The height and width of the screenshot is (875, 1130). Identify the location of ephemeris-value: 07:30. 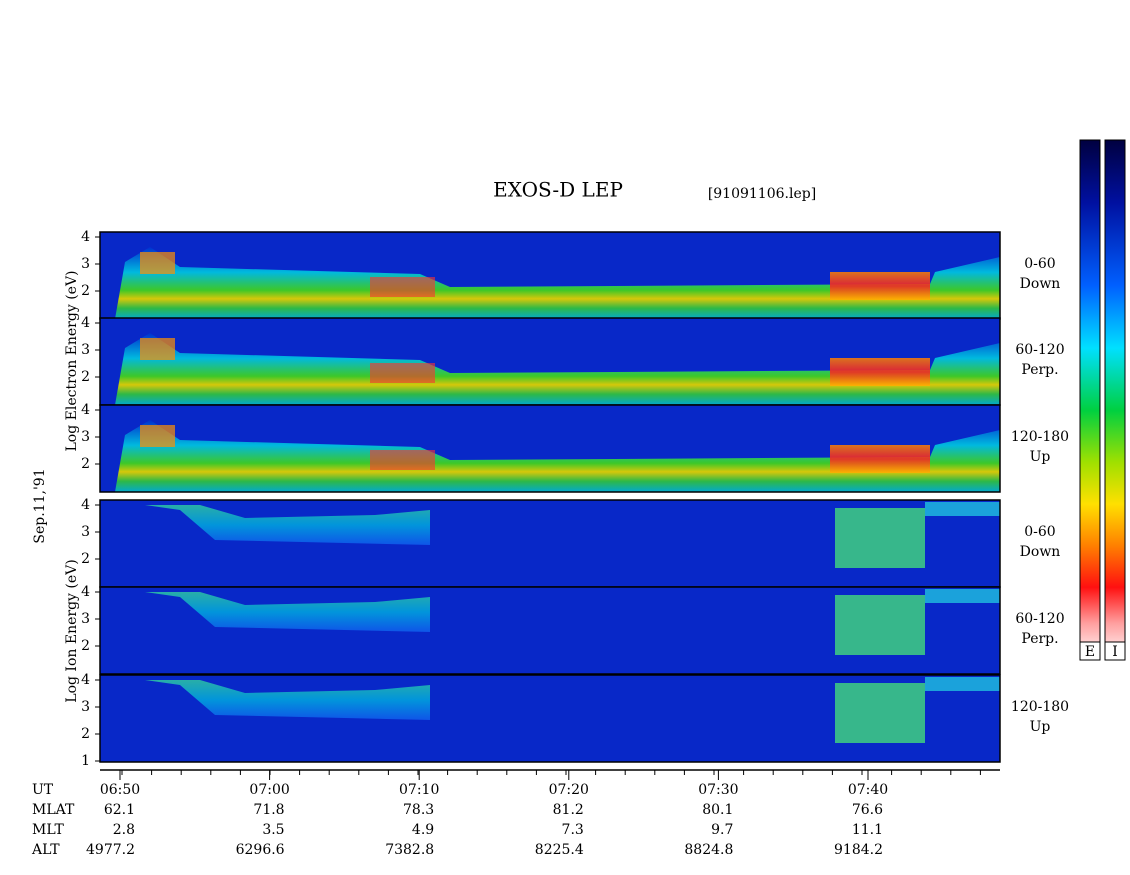
(718, 790).